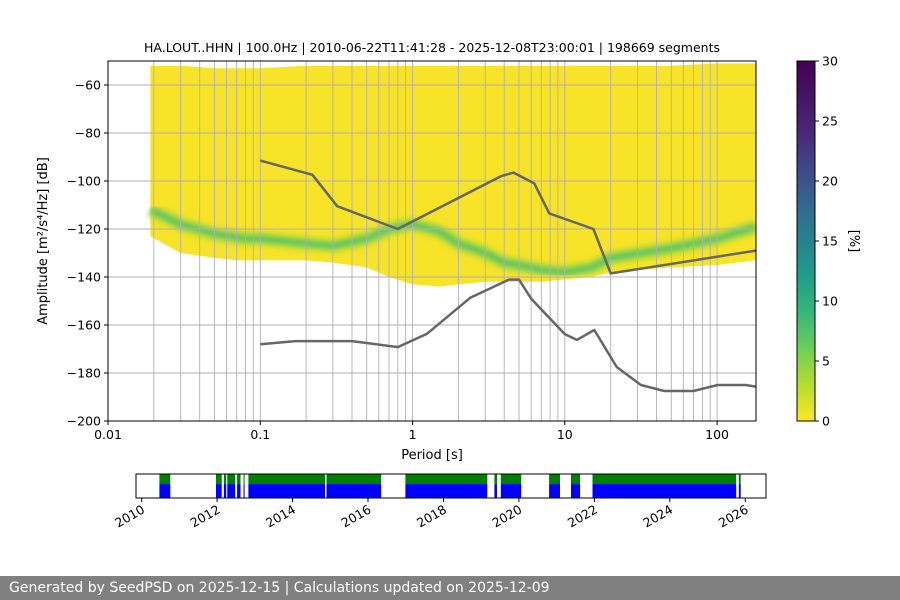 The width and height of the screenshot is (900, 600). Describe the element at coordinates (84, 421) in the screenshot. I see `y-tick-label: −200` at that location.